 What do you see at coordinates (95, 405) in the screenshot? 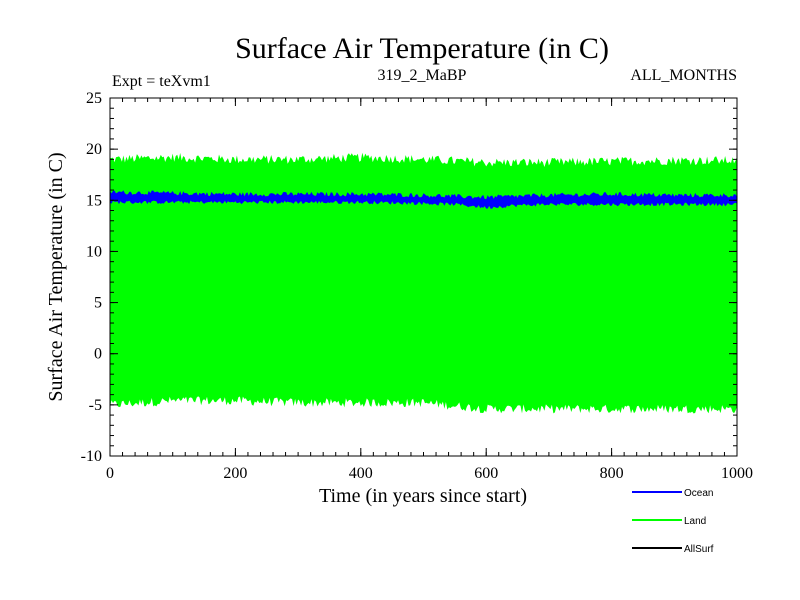
I see `y-tick-label: -5` at bounding box center [95, 405].